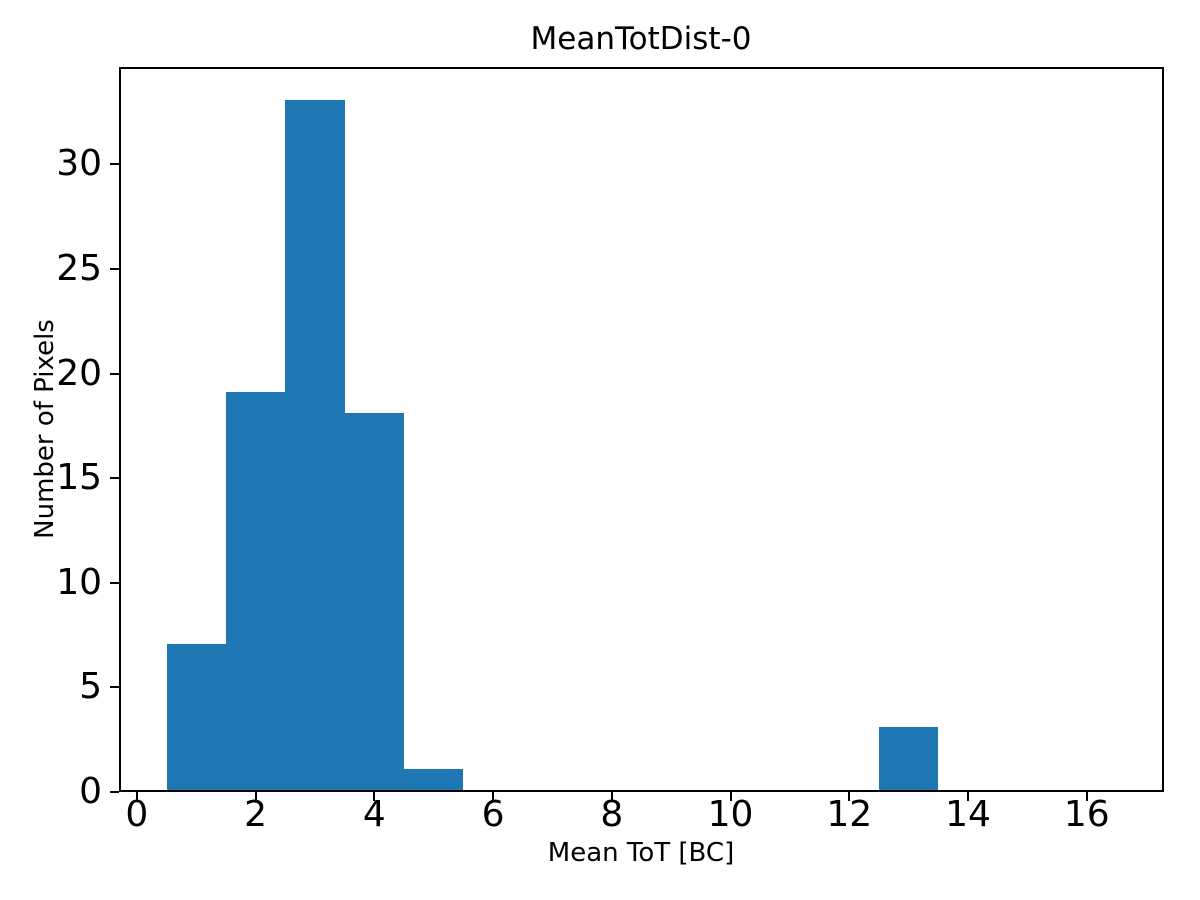 Image resolution: width=1200 pixels, height=900 pixels. Describe the element at coordinates (730, 814) in the screenshot. I see `x-tick-label: 10` at that location.